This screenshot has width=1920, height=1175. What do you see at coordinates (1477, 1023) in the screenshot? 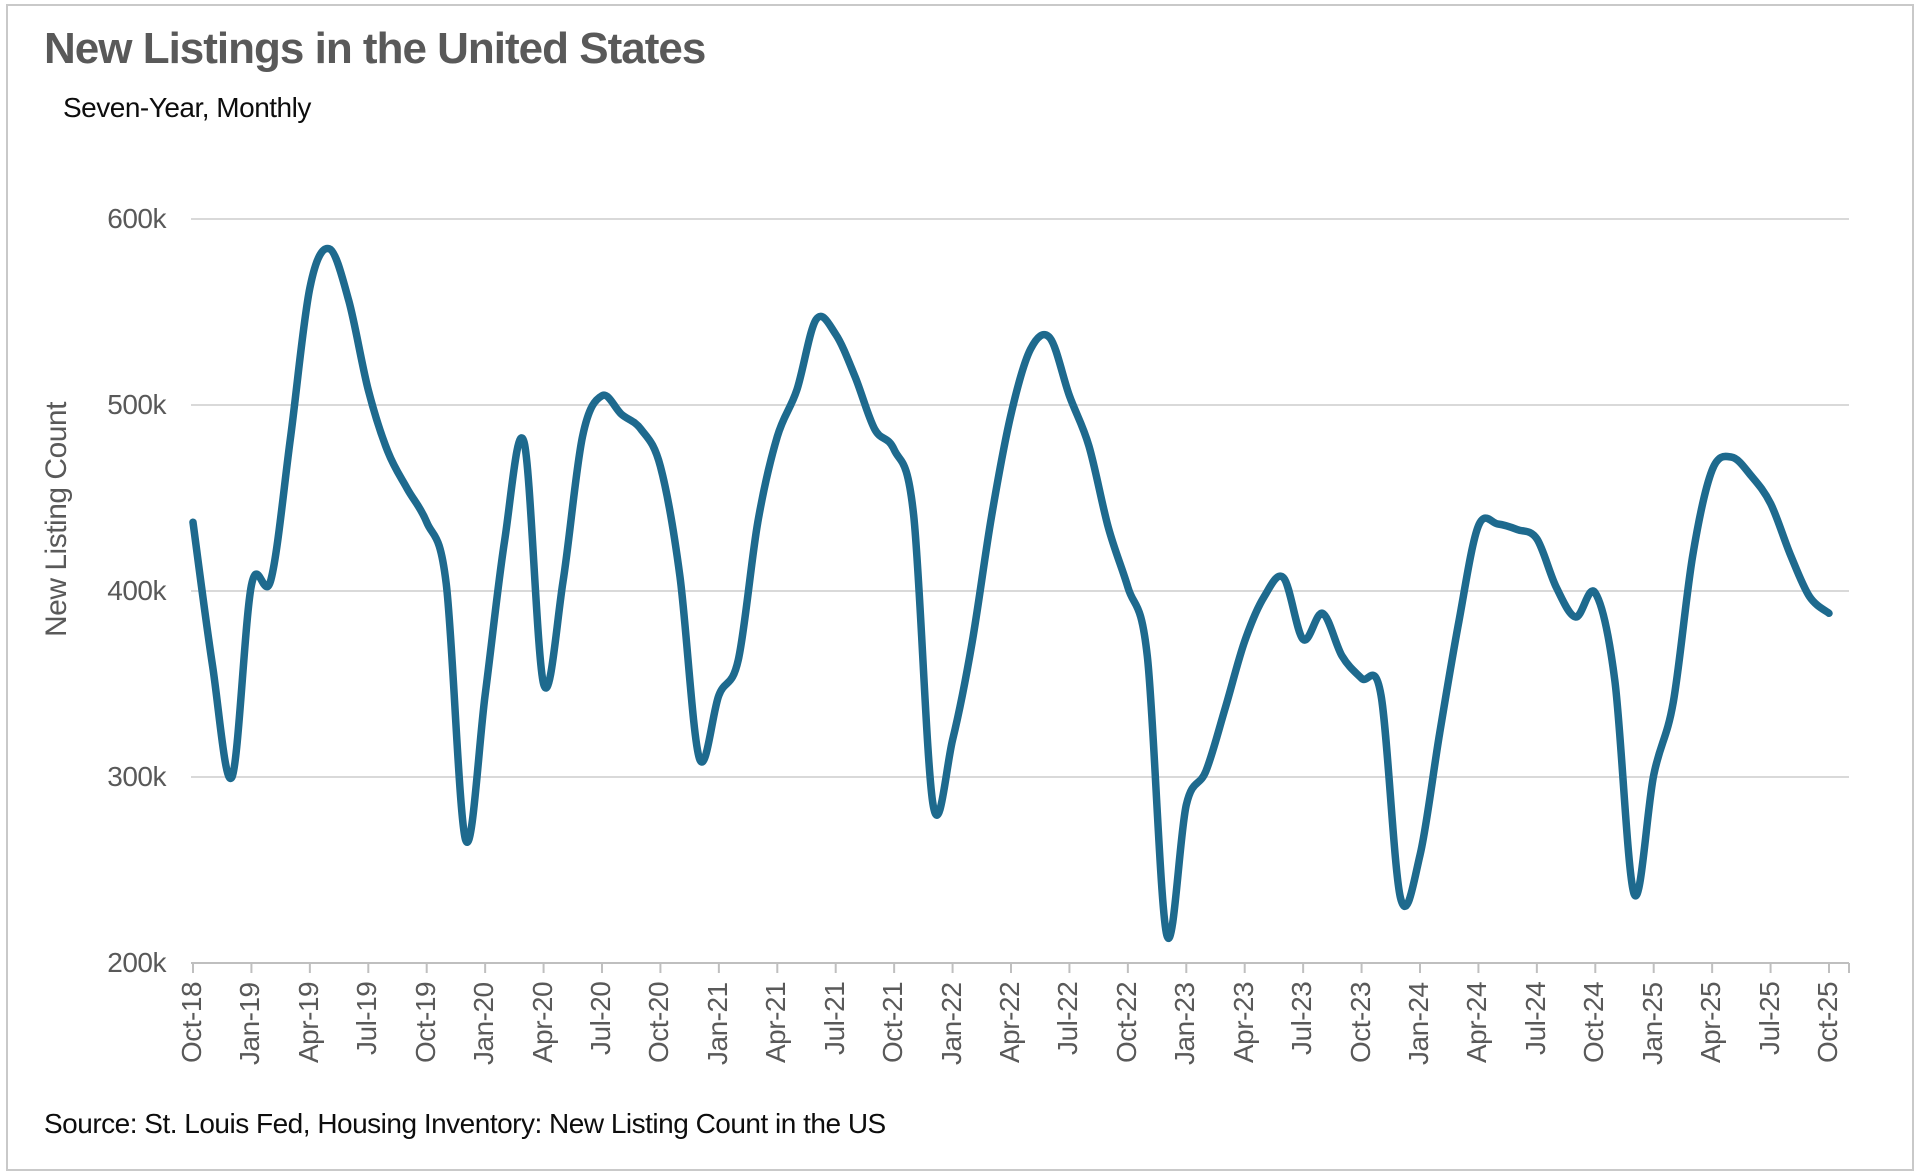
I see `x-tick-label: Apr-24` at bounding box center [1477, 1023].